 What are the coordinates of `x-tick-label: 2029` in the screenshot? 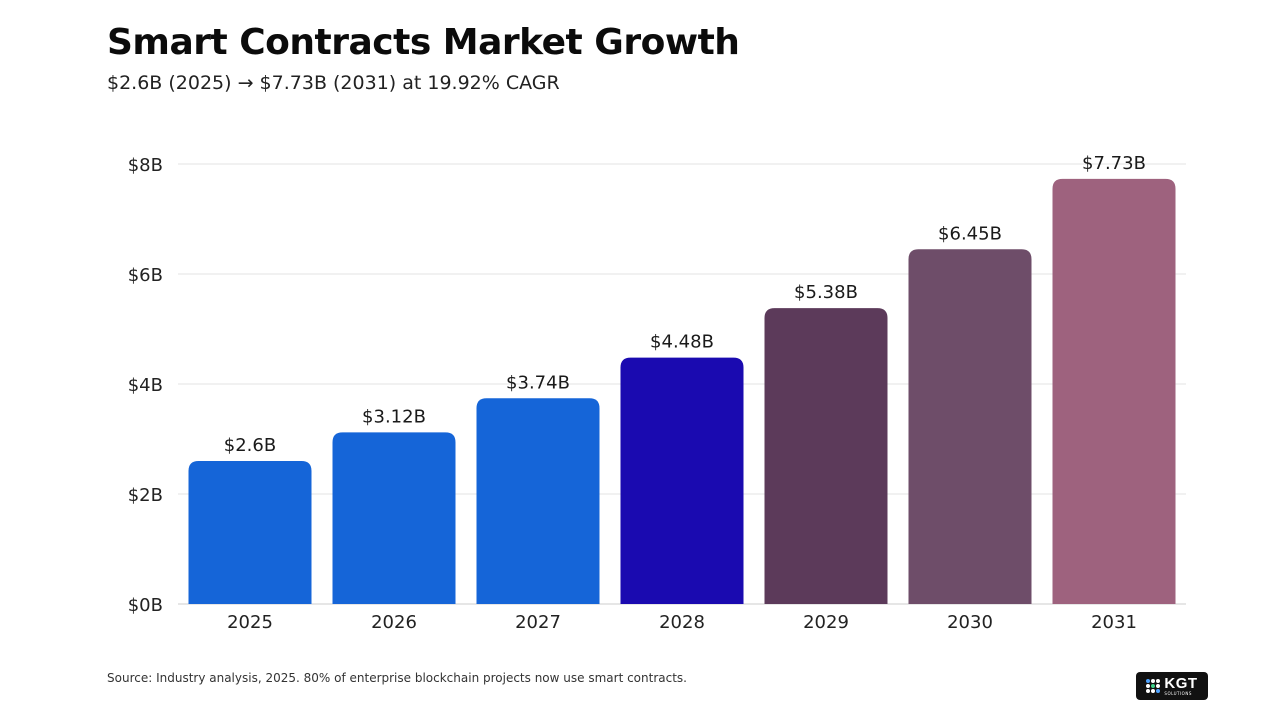 It's located at (826, 622).